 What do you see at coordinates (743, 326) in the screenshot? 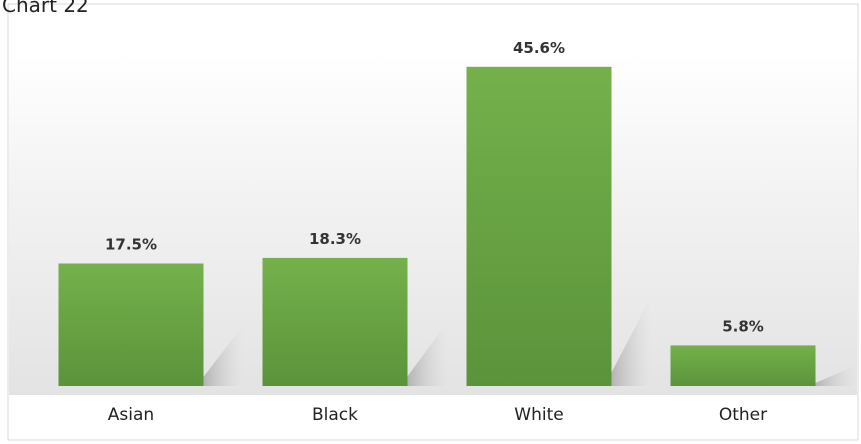
I see `data-label-other: 5.8%` at bounding box center [743, 326].